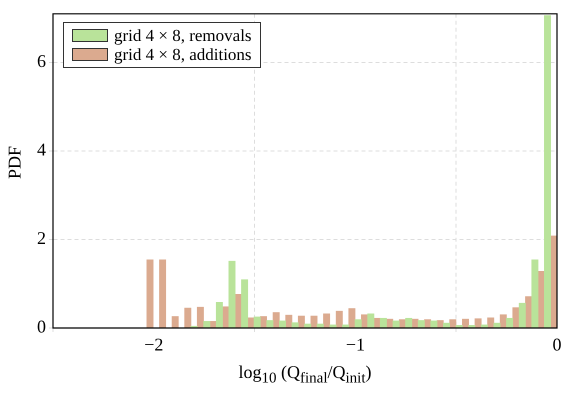  What do you see at coordinates (15, 163) in the screenshot?
I see `y-axis-title: PDF` at bounding box center [15, 163].